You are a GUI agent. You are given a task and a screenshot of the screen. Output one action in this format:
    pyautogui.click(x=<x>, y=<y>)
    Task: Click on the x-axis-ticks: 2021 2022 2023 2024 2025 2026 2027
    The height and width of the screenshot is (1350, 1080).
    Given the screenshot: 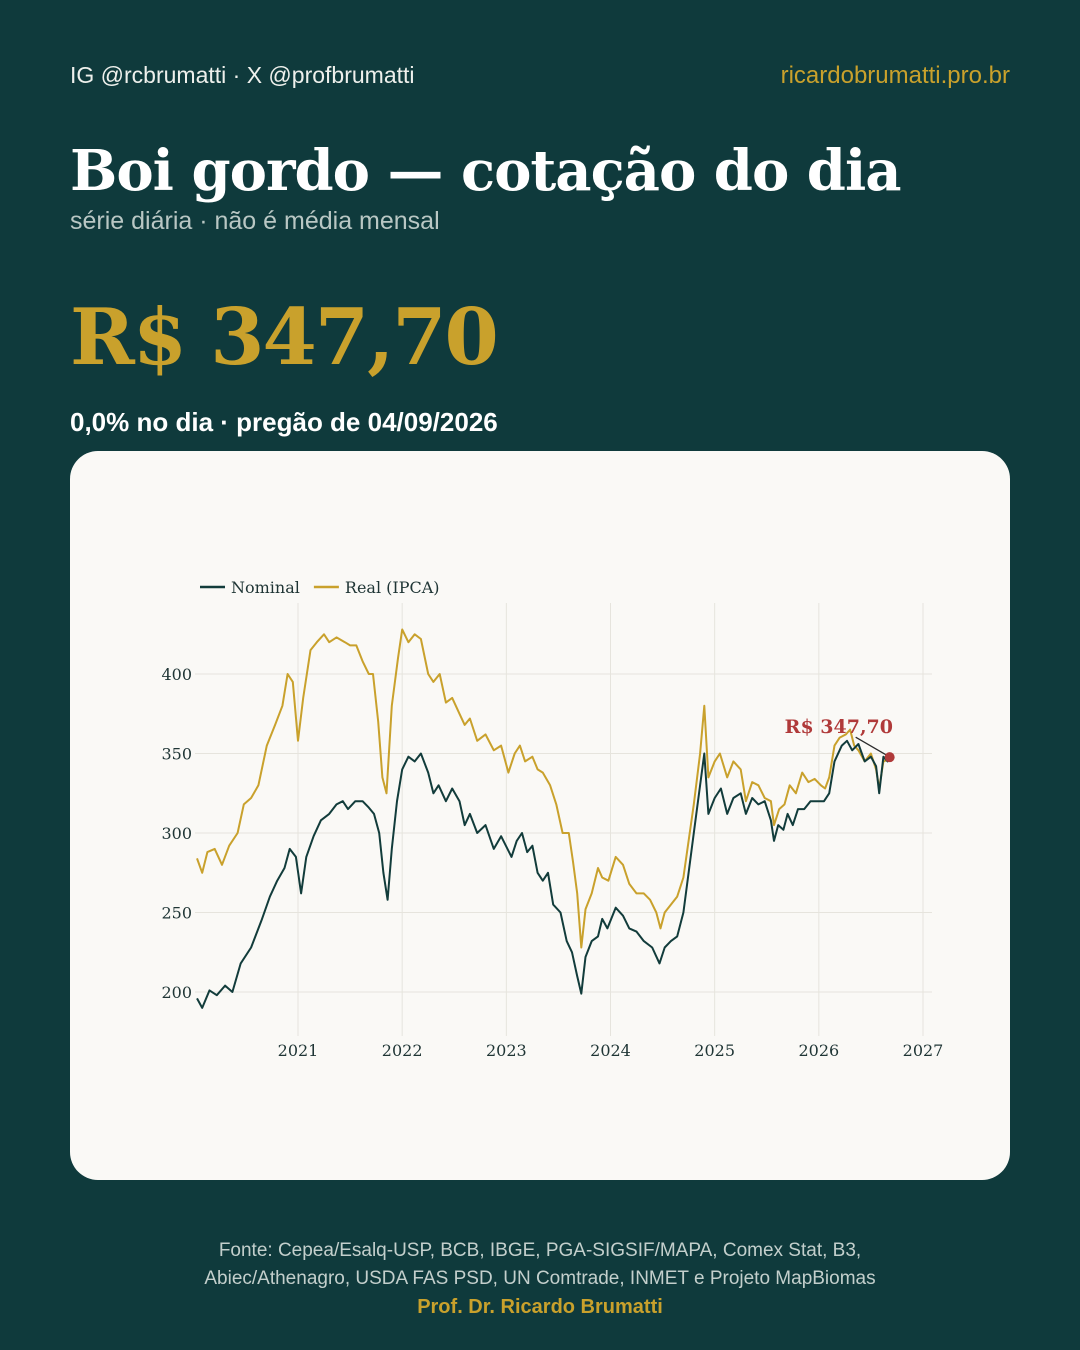 What is the action you would take?
    pyautogui.click(x=611, y=1050)
    